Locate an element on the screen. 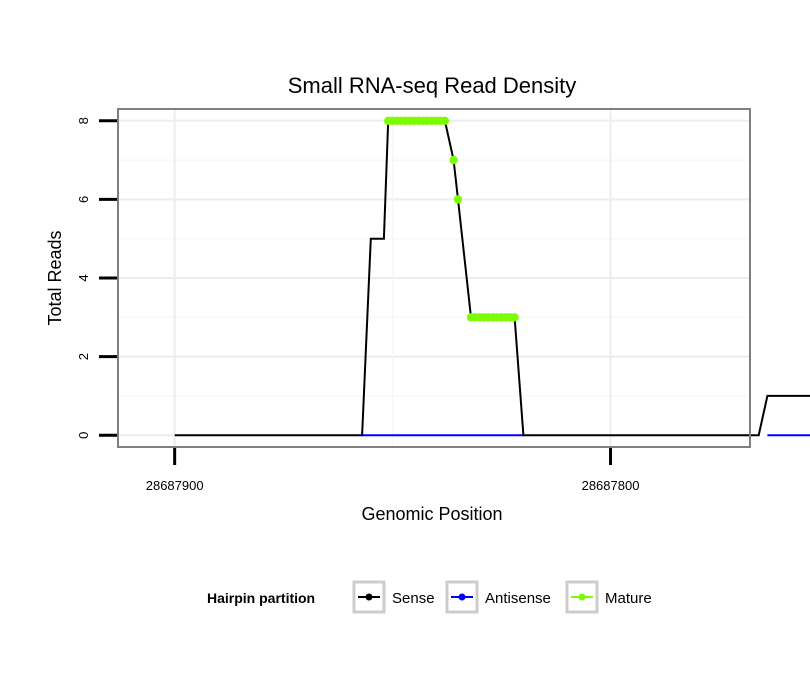  y-tick-label: 6 is located at coordinates (83, 199).